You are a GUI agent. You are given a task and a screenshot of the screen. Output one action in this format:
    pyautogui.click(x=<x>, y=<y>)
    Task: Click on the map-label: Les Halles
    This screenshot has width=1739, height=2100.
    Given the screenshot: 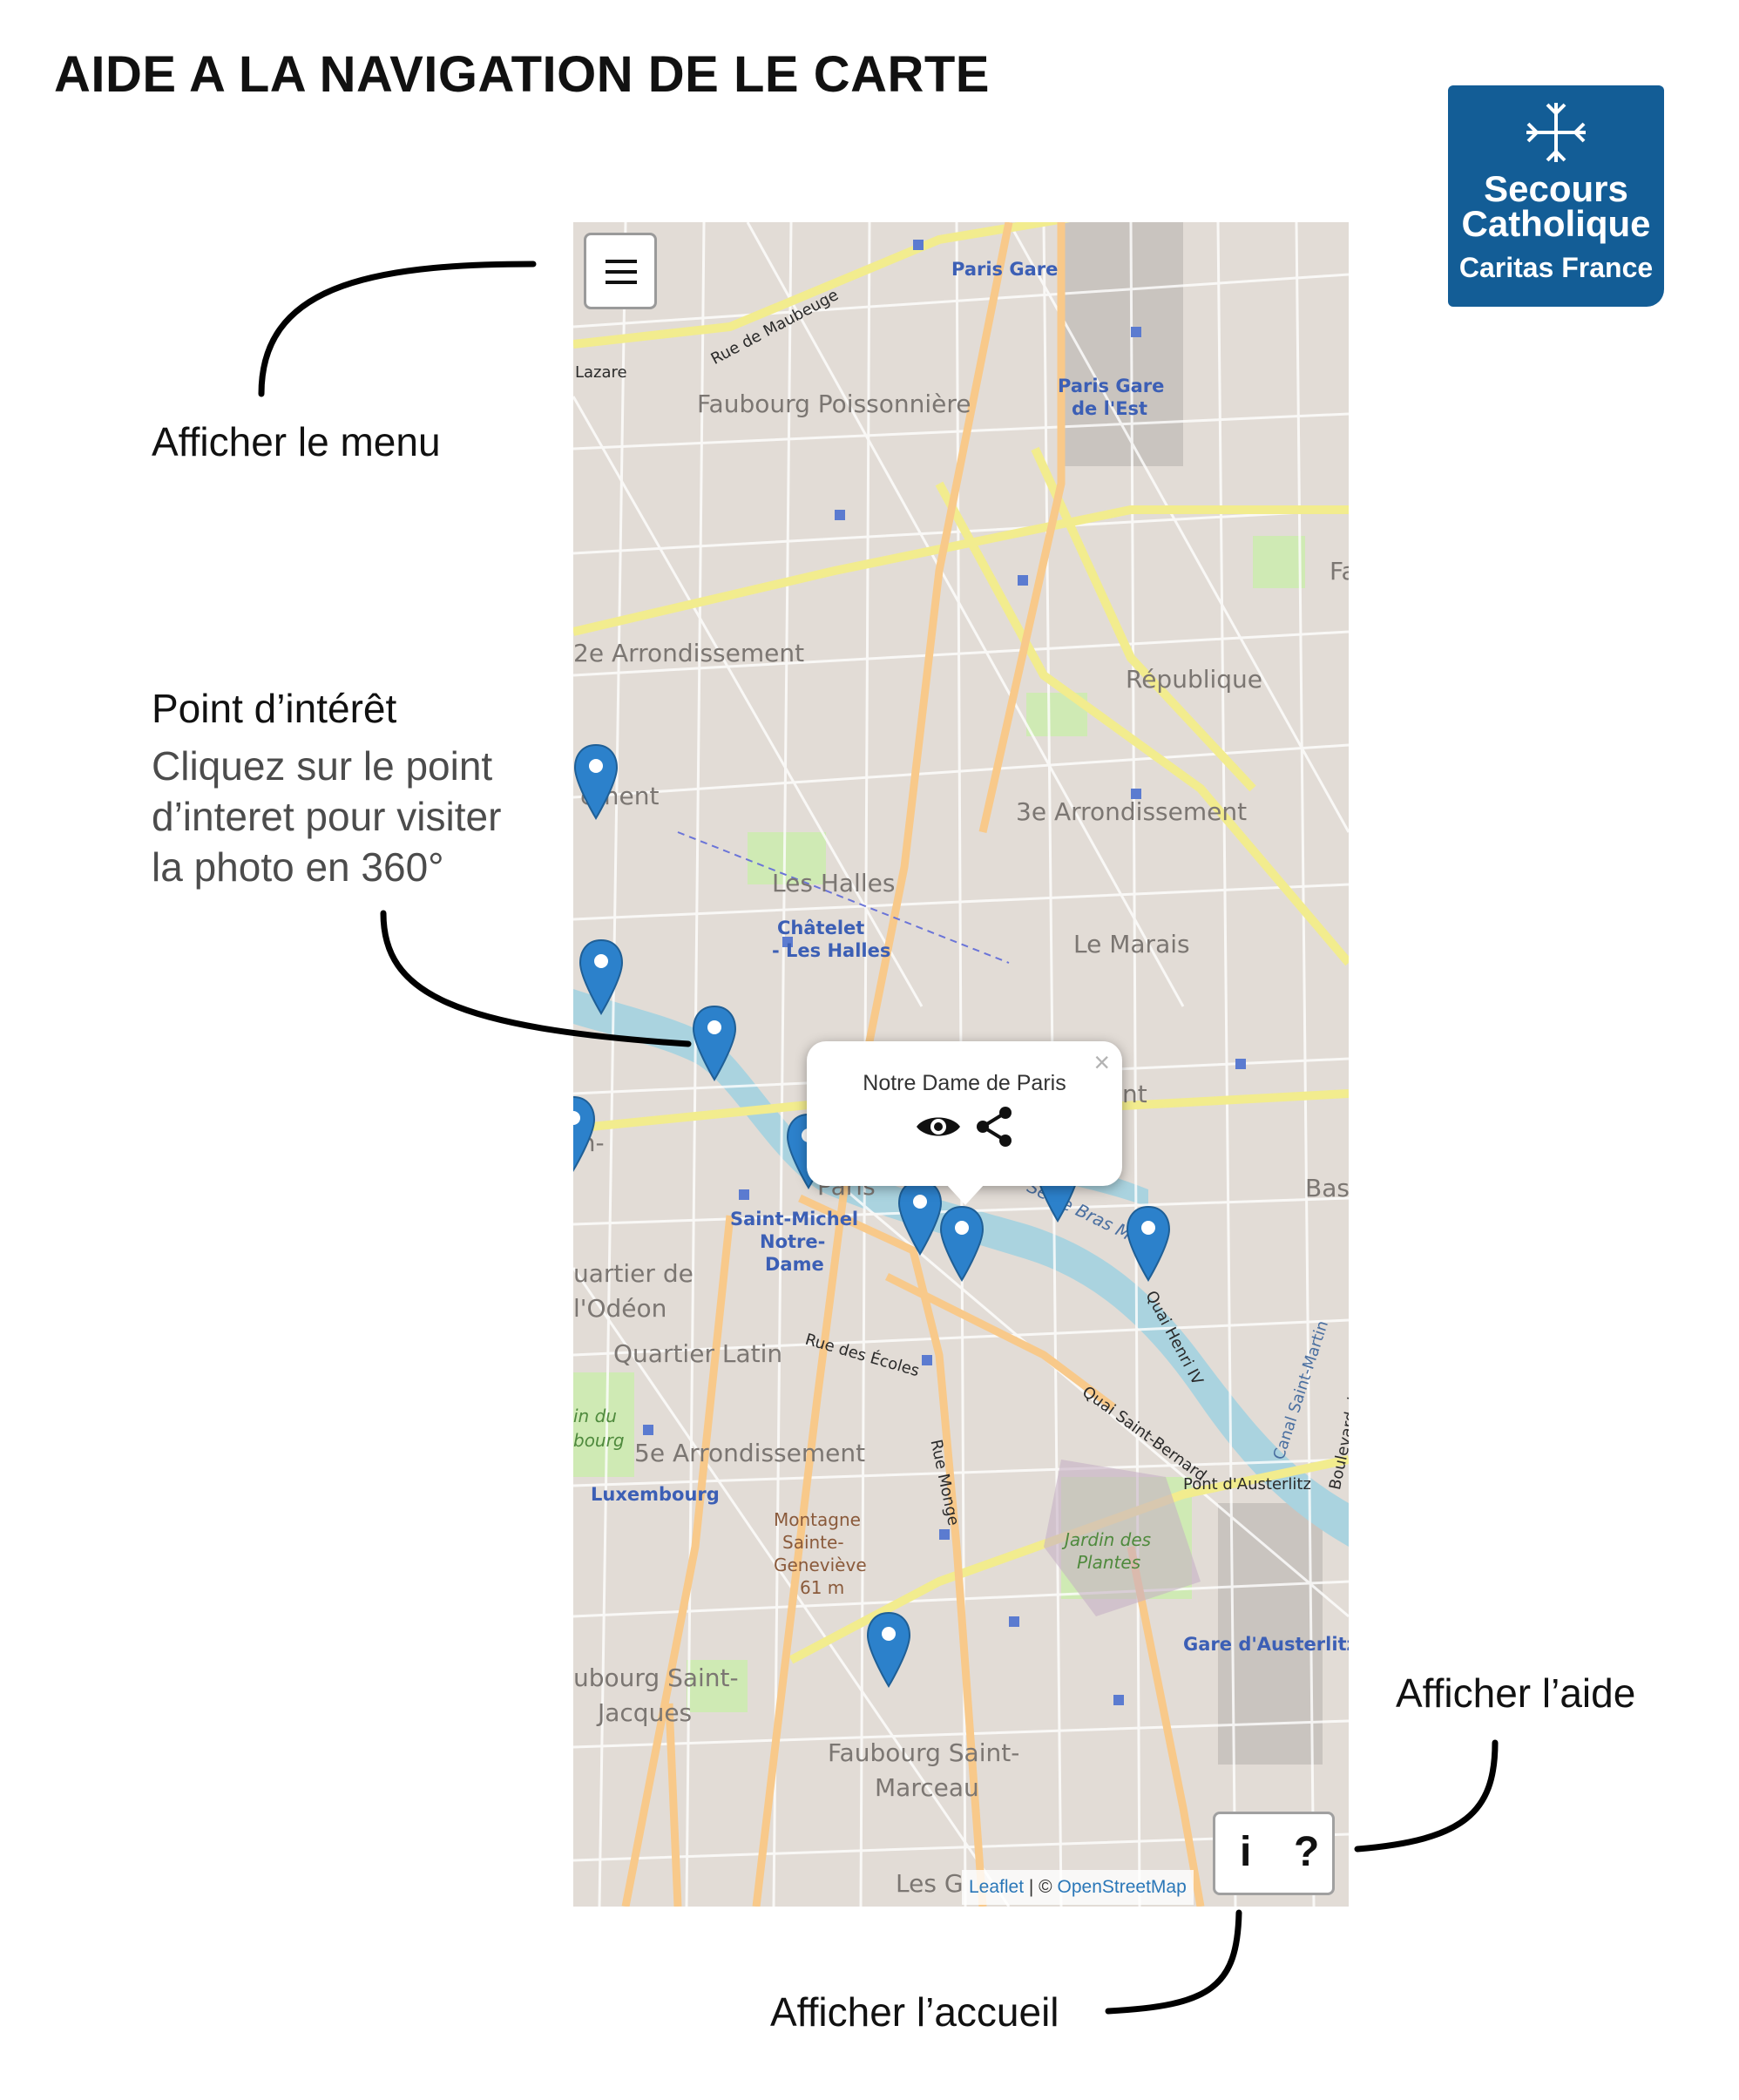 What is the action you would take?
    pyautogui.click(x=834, y=883)
    